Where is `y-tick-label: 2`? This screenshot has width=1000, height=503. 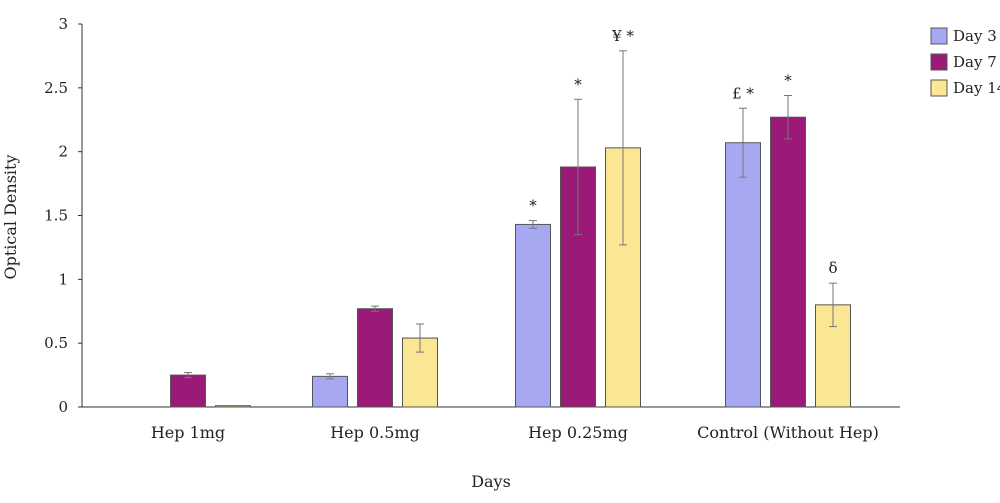
y-tick-label: 2 is located at coordinates (63, 152).